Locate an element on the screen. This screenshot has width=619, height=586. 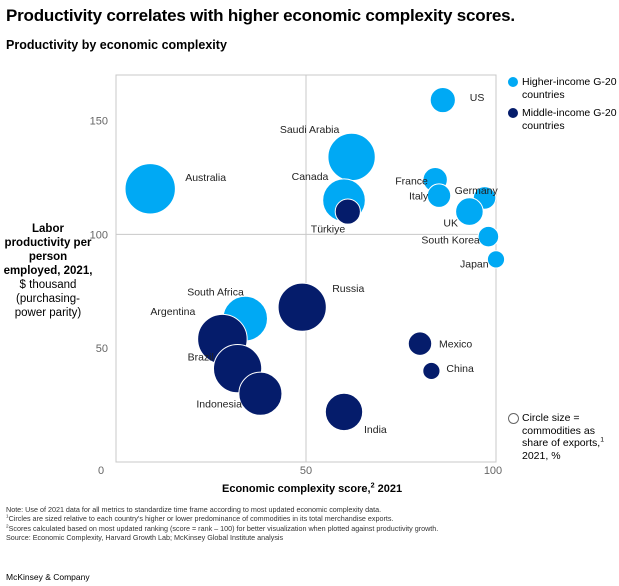
label-indonesia: Indonesia is located at coordinates (219, 405).